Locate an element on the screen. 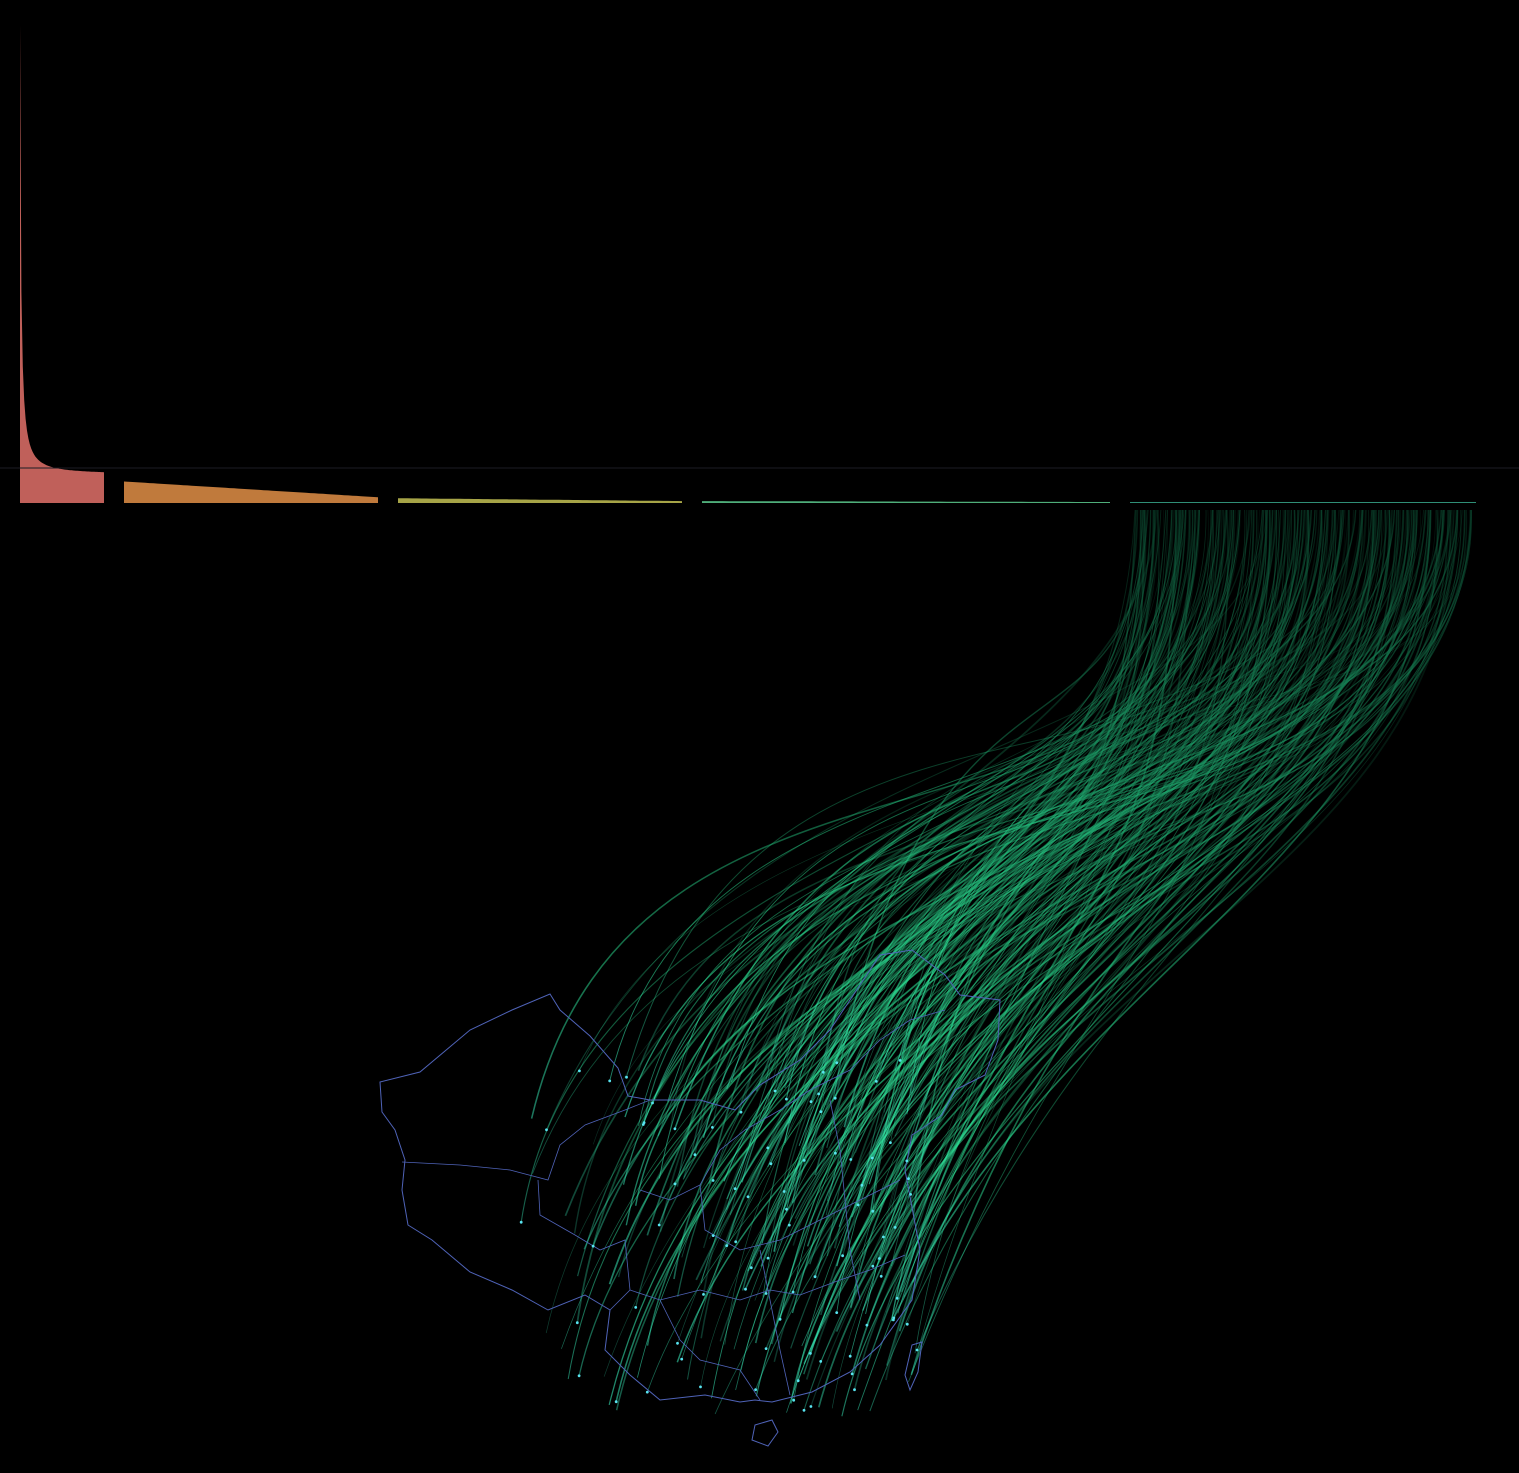 The height and width of the screenshot is (1473, 1519). china-map is located at coordinates (690, 1198).